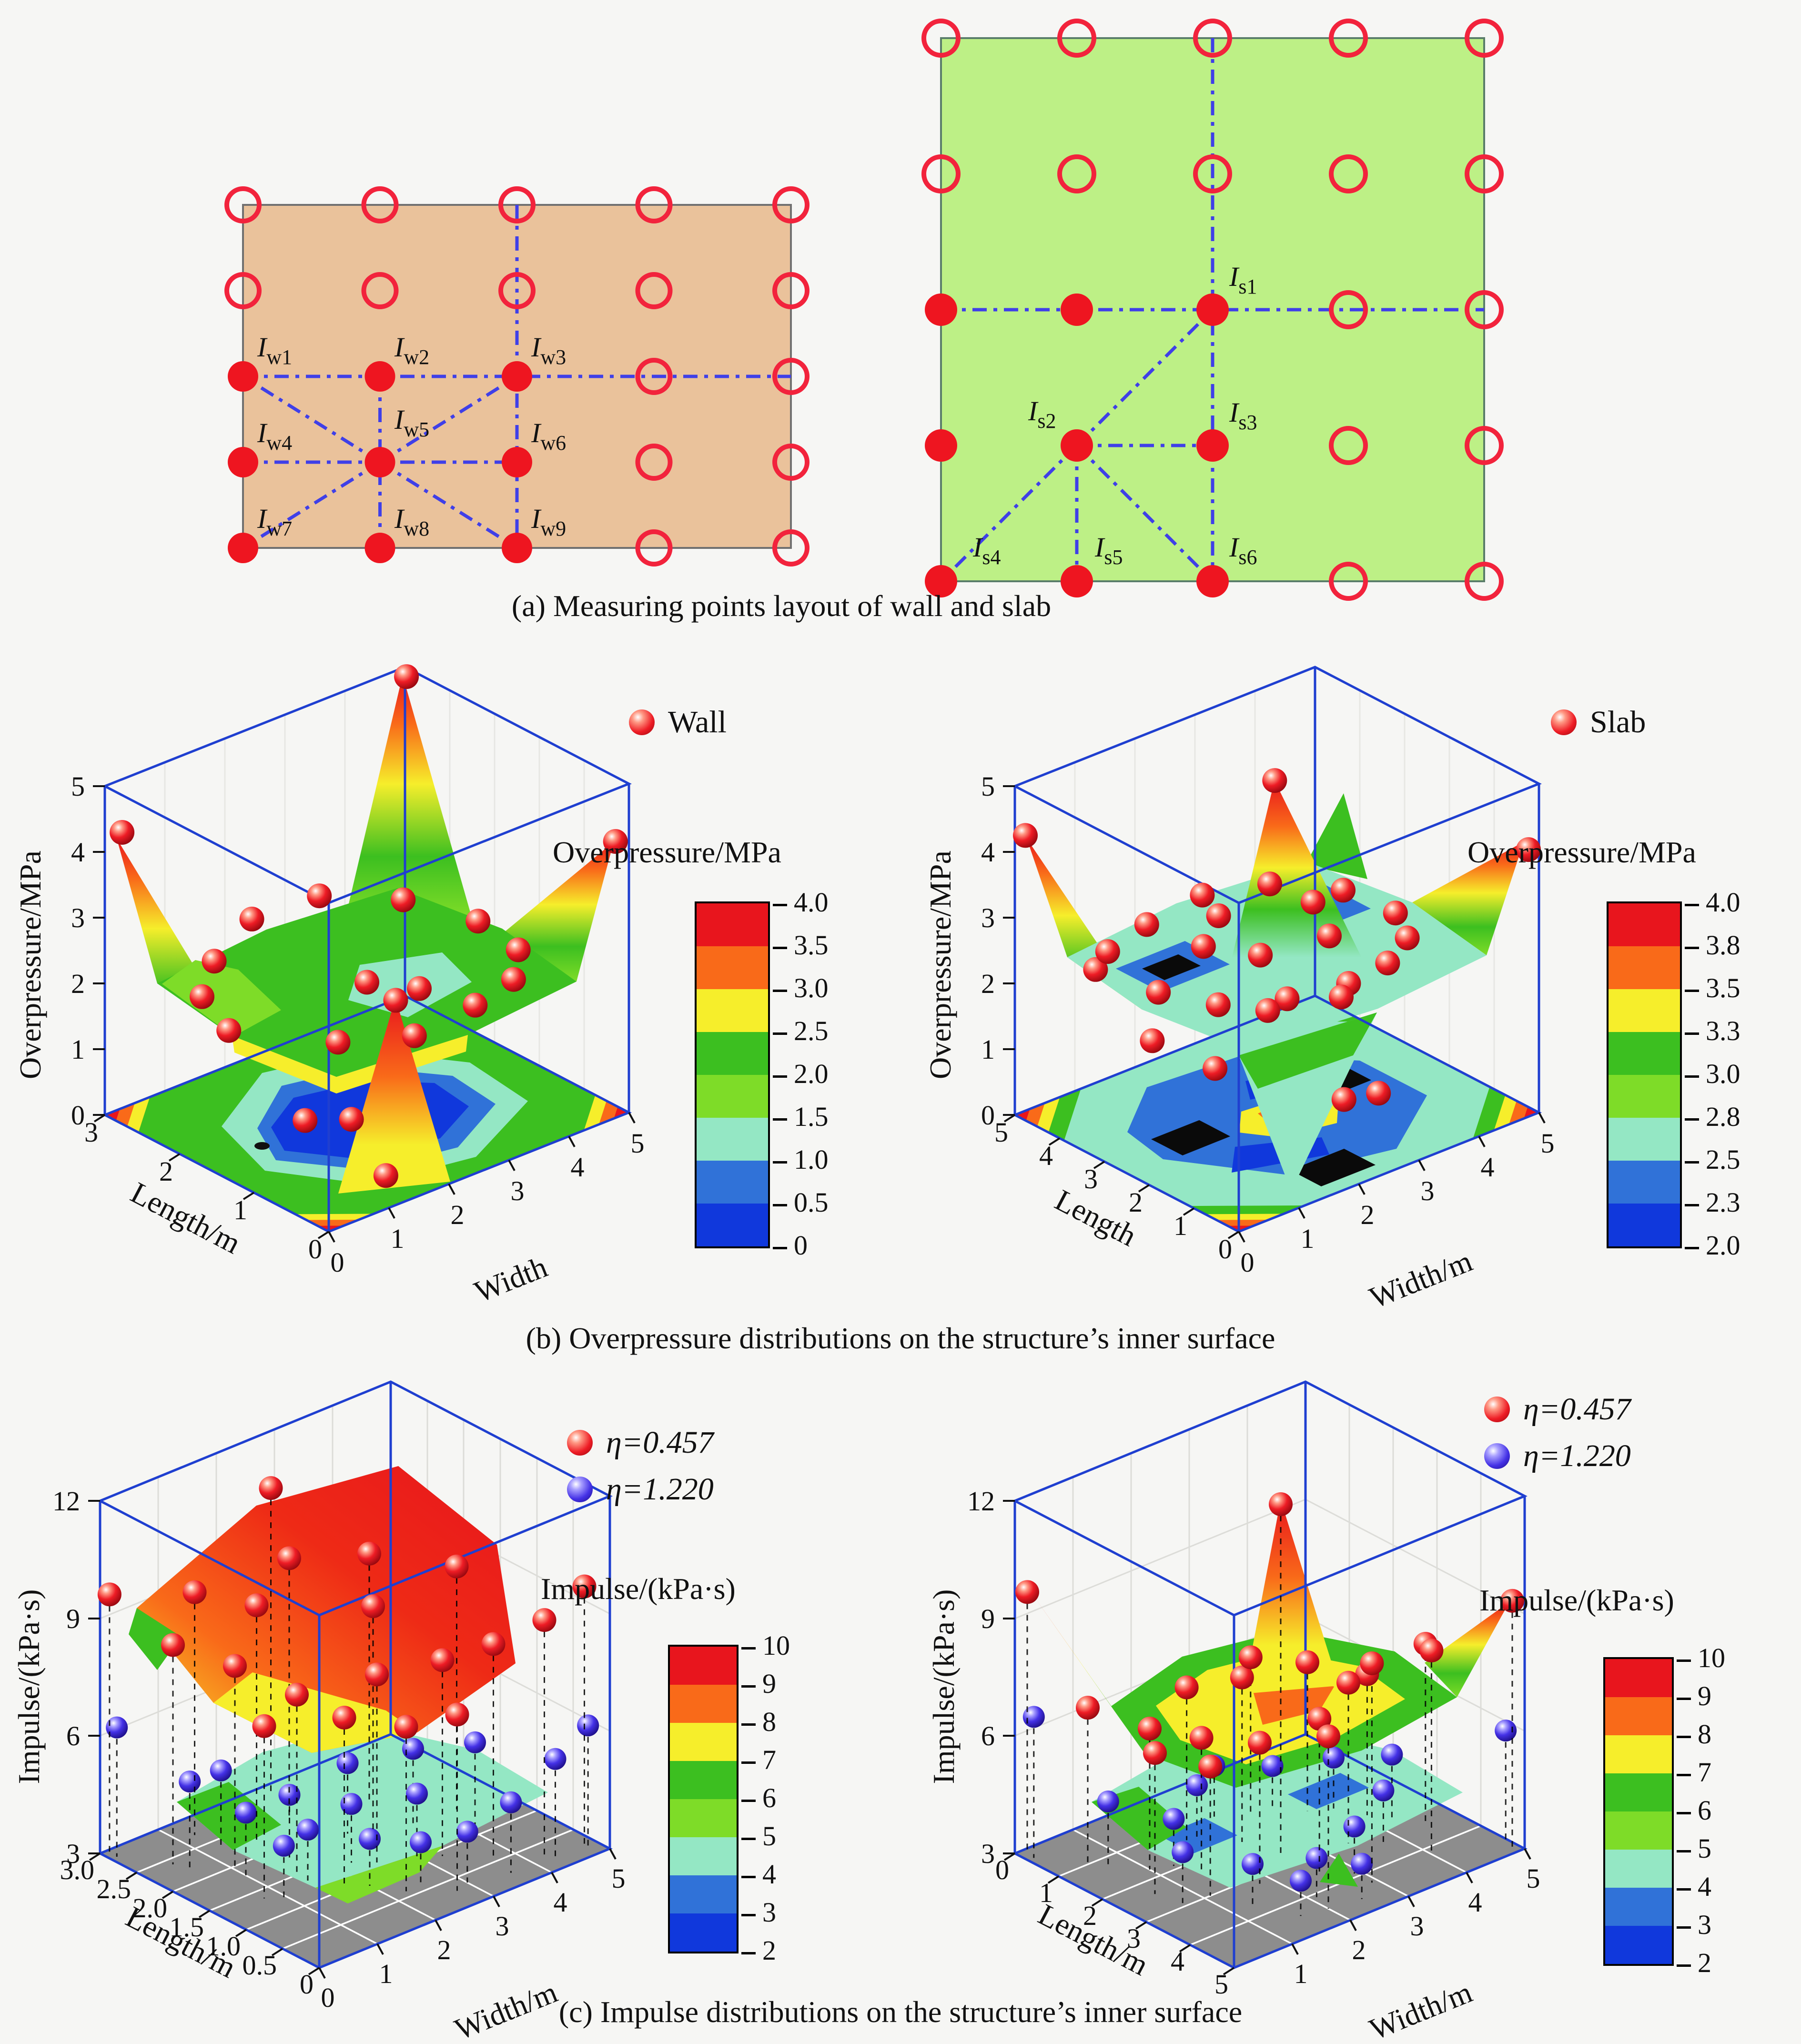  I want to click on legend-wall: Wall, so click(678, 722).